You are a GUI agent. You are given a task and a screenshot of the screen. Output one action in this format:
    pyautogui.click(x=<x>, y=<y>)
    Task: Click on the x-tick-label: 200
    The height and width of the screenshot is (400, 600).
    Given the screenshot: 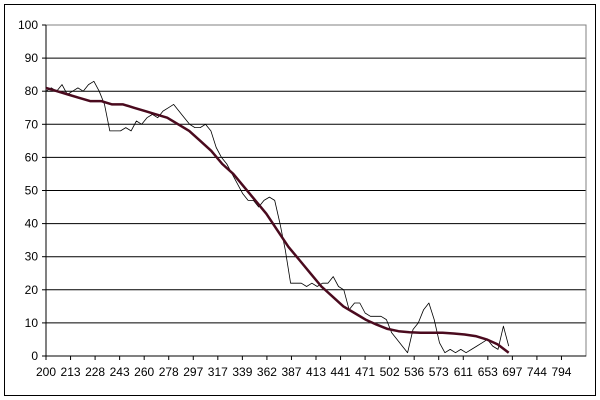 What is the action you would take?
    pyautogui.click(x=46, y=372)
    